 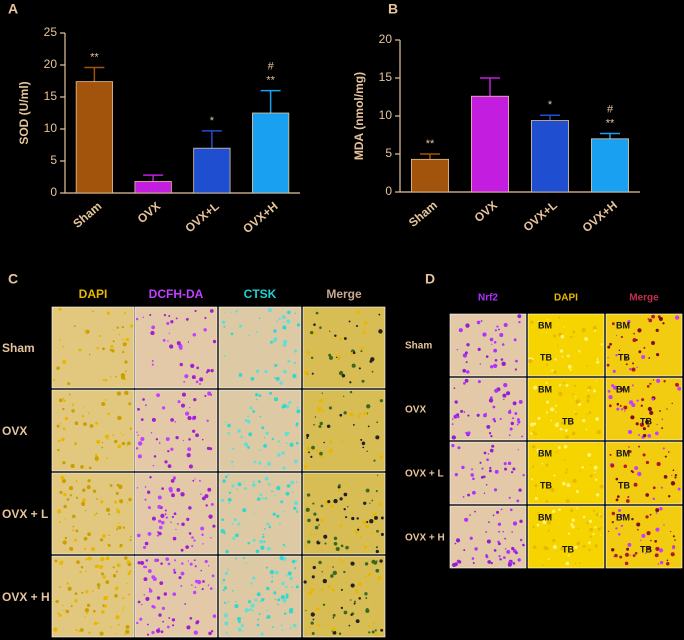 What do you see at coordinates (644, 298) in the screenshot?
I see `column-header: Merge` at bounding box center [644, 298].